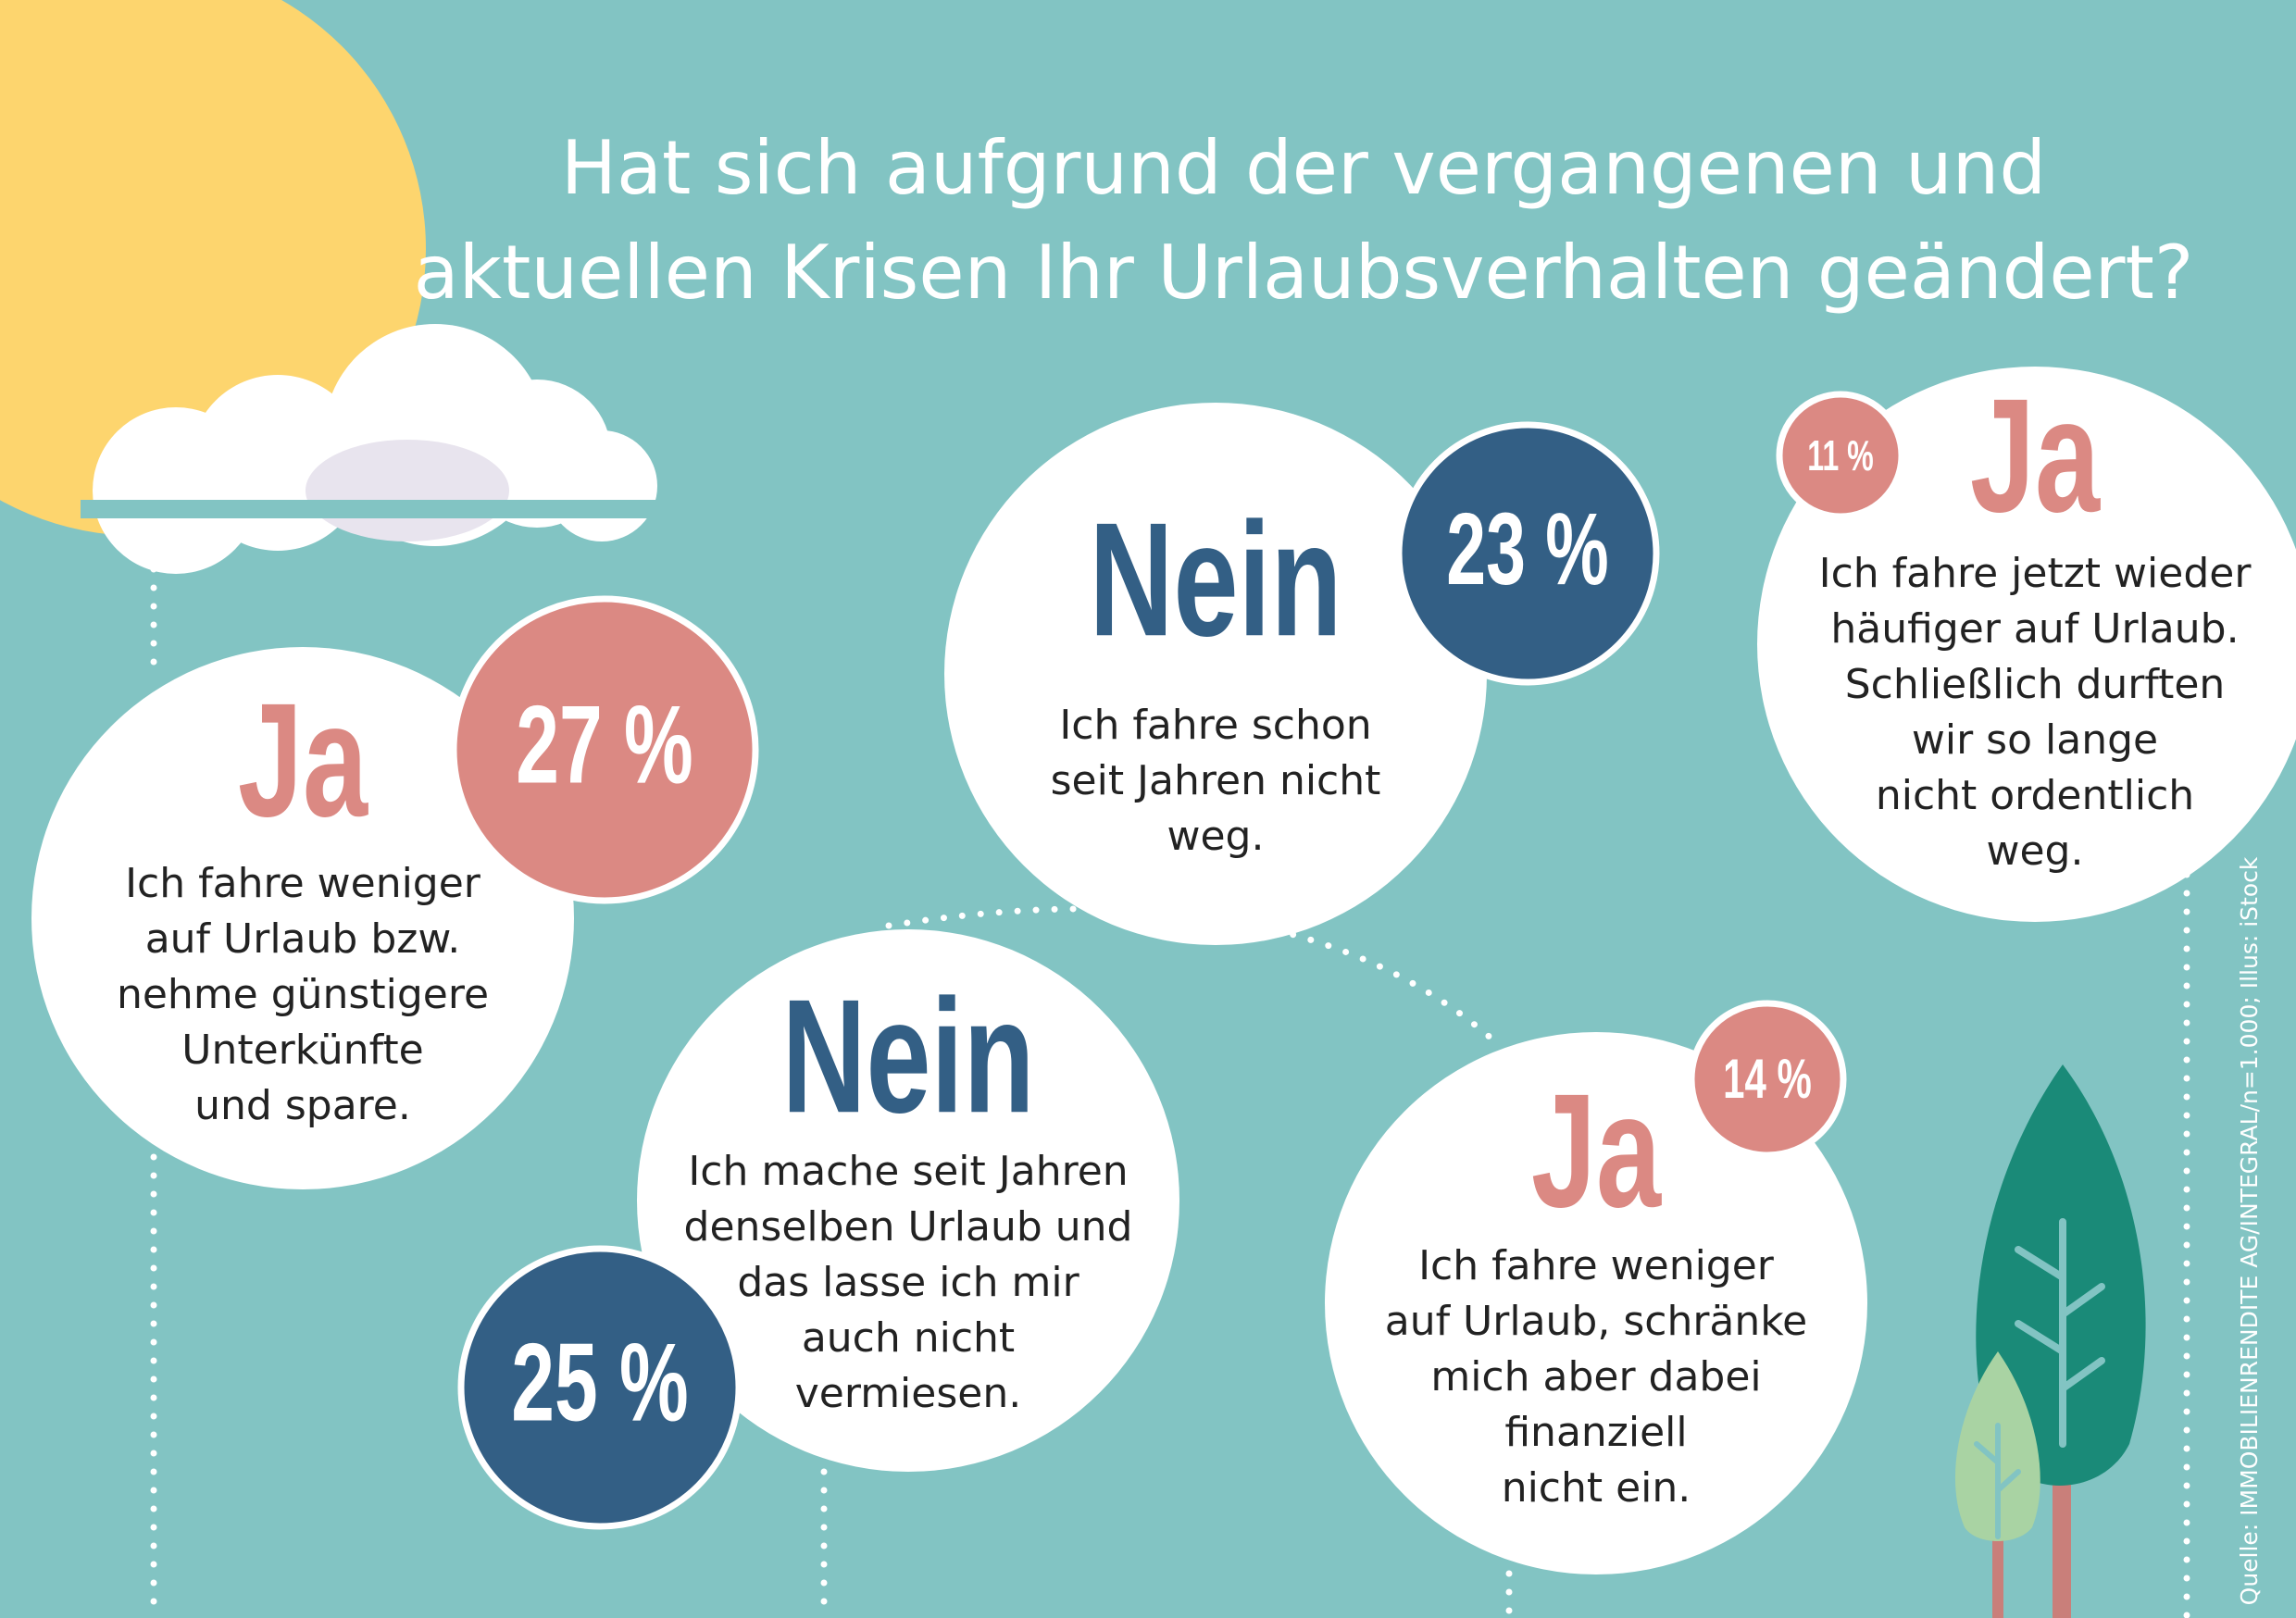 The height and width of the screenshot is (1618, 2296). What do you see at coordinates (2035, 684) in the screenshot?
I see `answer-text: Schließlich durften` at bounding box center [2035, 684].